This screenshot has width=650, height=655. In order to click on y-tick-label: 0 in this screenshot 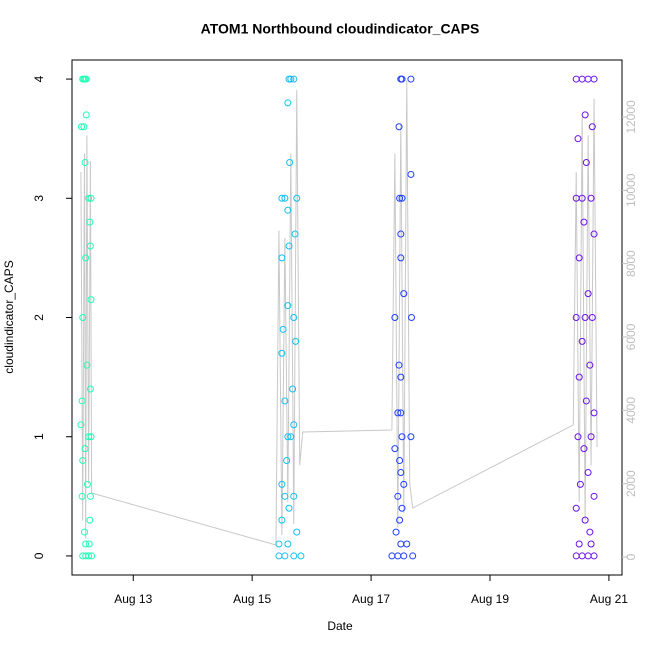, I will do `click(39, 555)`.